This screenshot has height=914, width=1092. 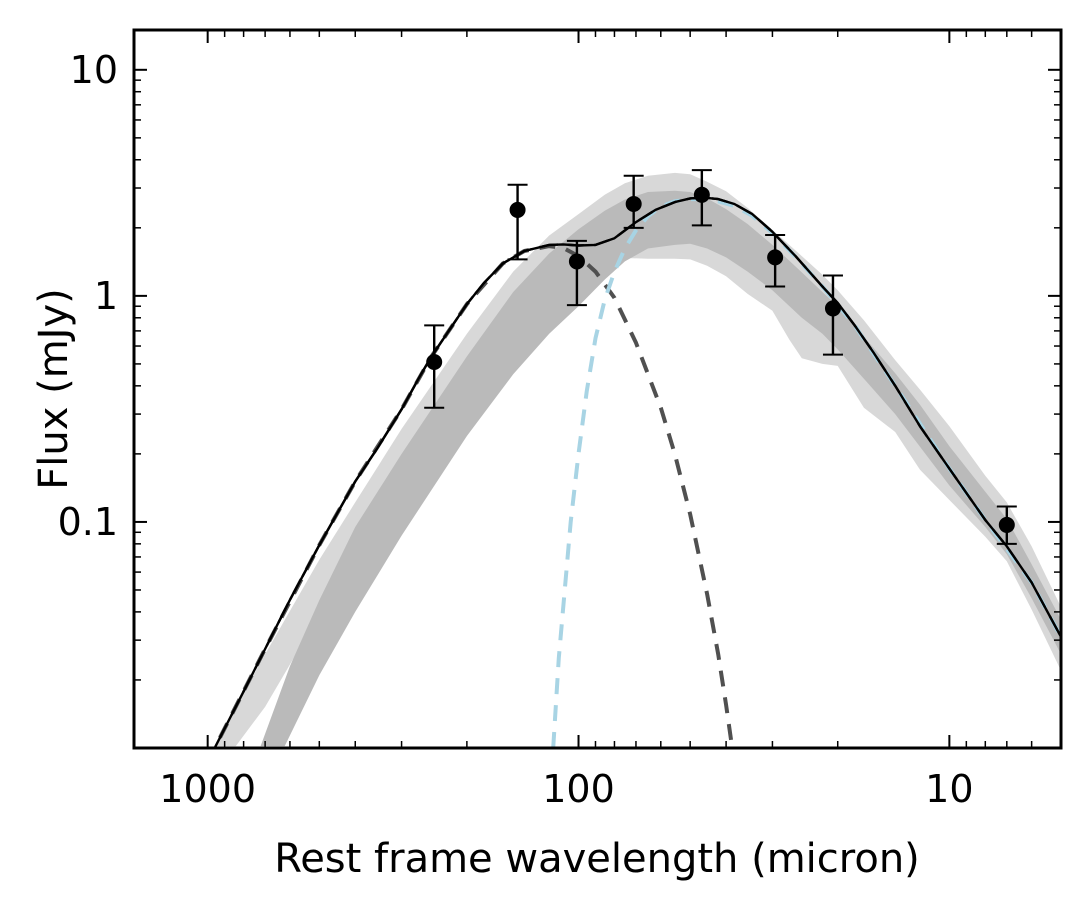 I want to click on y-tick-label: 1, so click(x=106, y=296).